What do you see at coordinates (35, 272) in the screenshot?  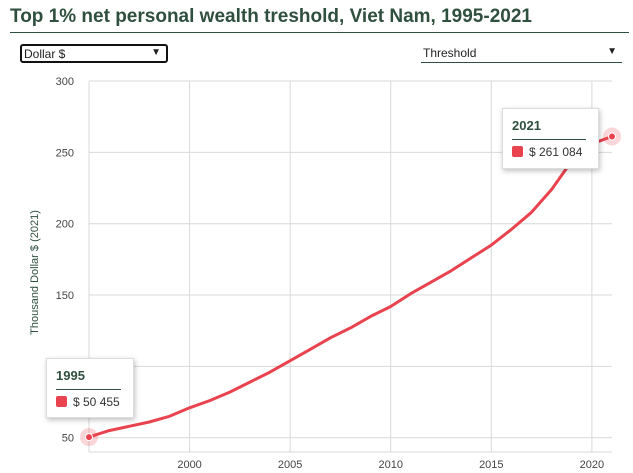 I see `y-axis-title: Thousand Dollar $ (2021)` at bounding box center [35, 272].